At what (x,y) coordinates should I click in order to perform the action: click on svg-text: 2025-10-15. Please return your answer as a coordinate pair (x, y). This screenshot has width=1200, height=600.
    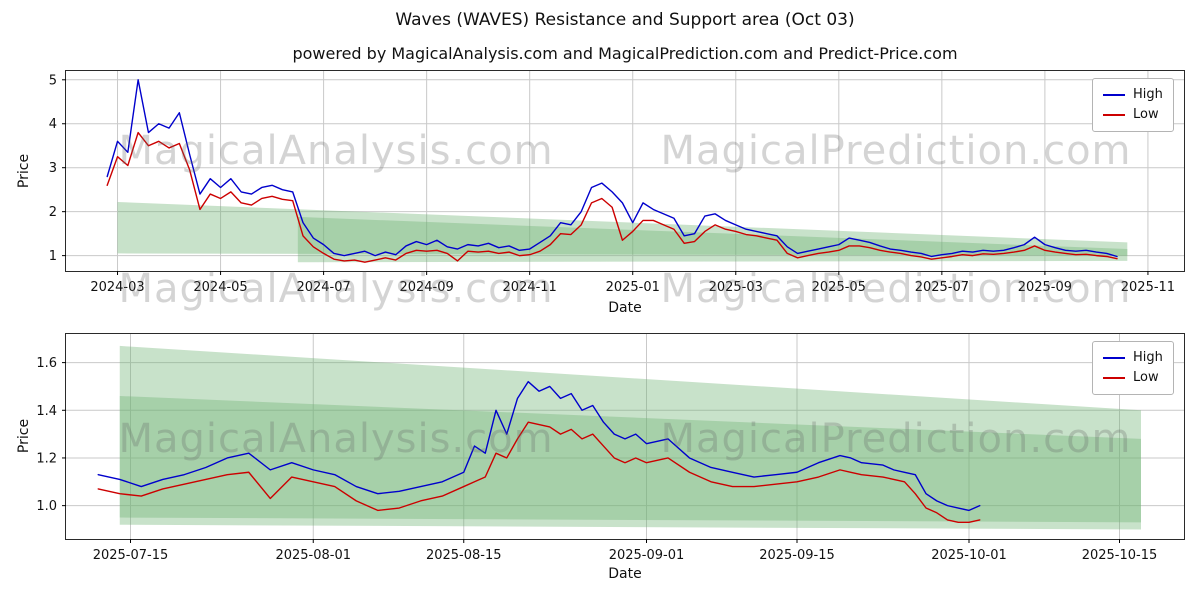
    Looking at the image, I should click on (1120, 555).